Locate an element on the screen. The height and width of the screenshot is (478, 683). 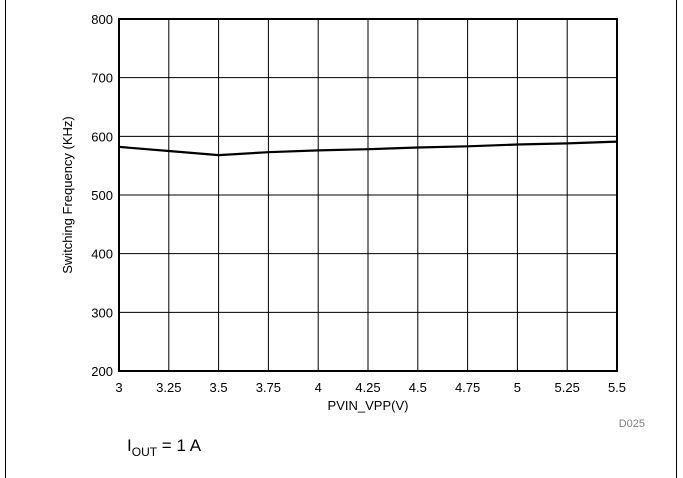
y-axis-title: Switching Frequency (KHz) is located at coordinates (67, 195).